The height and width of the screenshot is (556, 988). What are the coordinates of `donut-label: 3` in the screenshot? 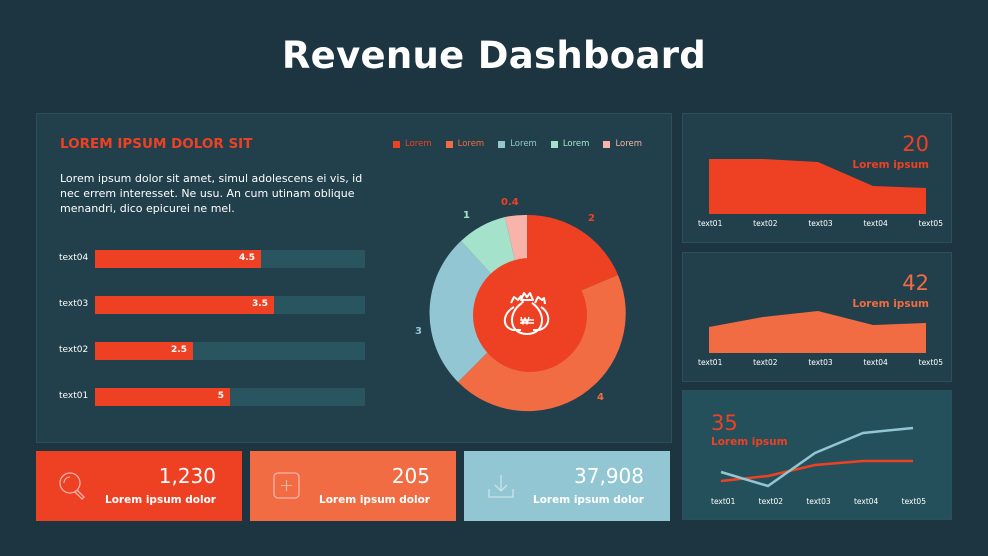 It's located at (418, 331).